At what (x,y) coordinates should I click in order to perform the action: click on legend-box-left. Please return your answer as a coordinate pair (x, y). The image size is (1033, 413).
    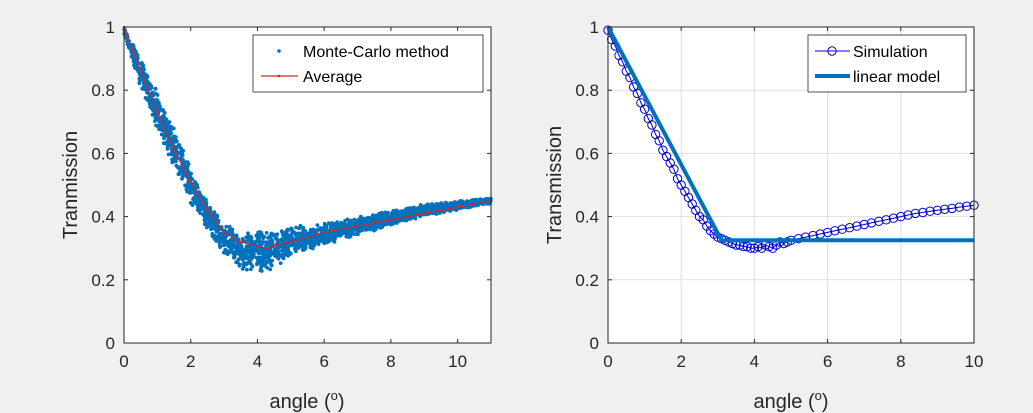
    Looking at the image, I should click on (368, 63).